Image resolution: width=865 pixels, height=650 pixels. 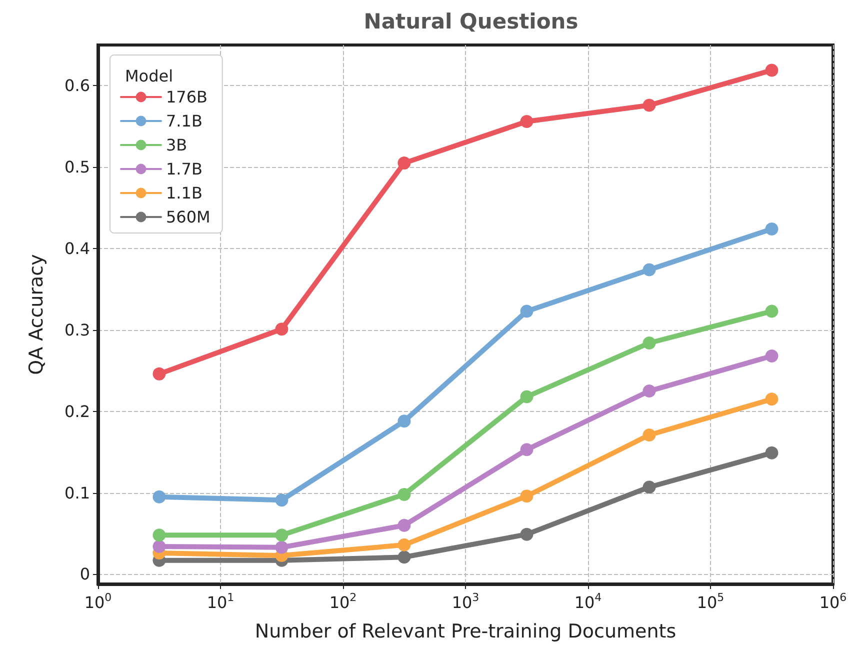 What do you see at coordinates (77, 167) in the screenshot?
I see `y-tick-label: 0.5` at bounding box center [77, 167].